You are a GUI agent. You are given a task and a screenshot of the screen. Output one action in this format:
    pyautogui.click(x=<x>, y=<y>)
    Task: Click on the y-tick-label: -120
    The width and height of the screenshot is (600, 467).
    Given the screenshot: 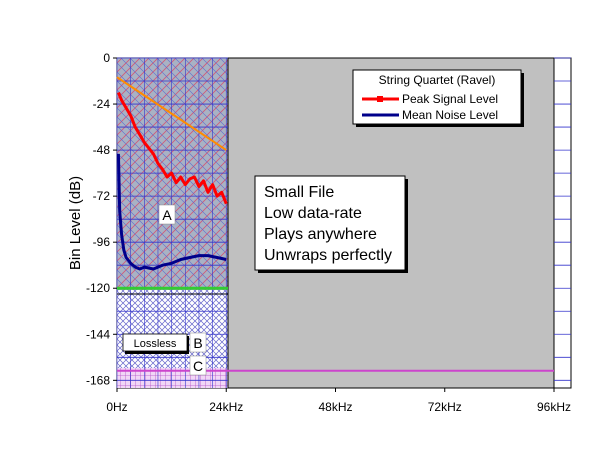 What is the action you would take?
    pyautogui.click(x=98, y=288)
    